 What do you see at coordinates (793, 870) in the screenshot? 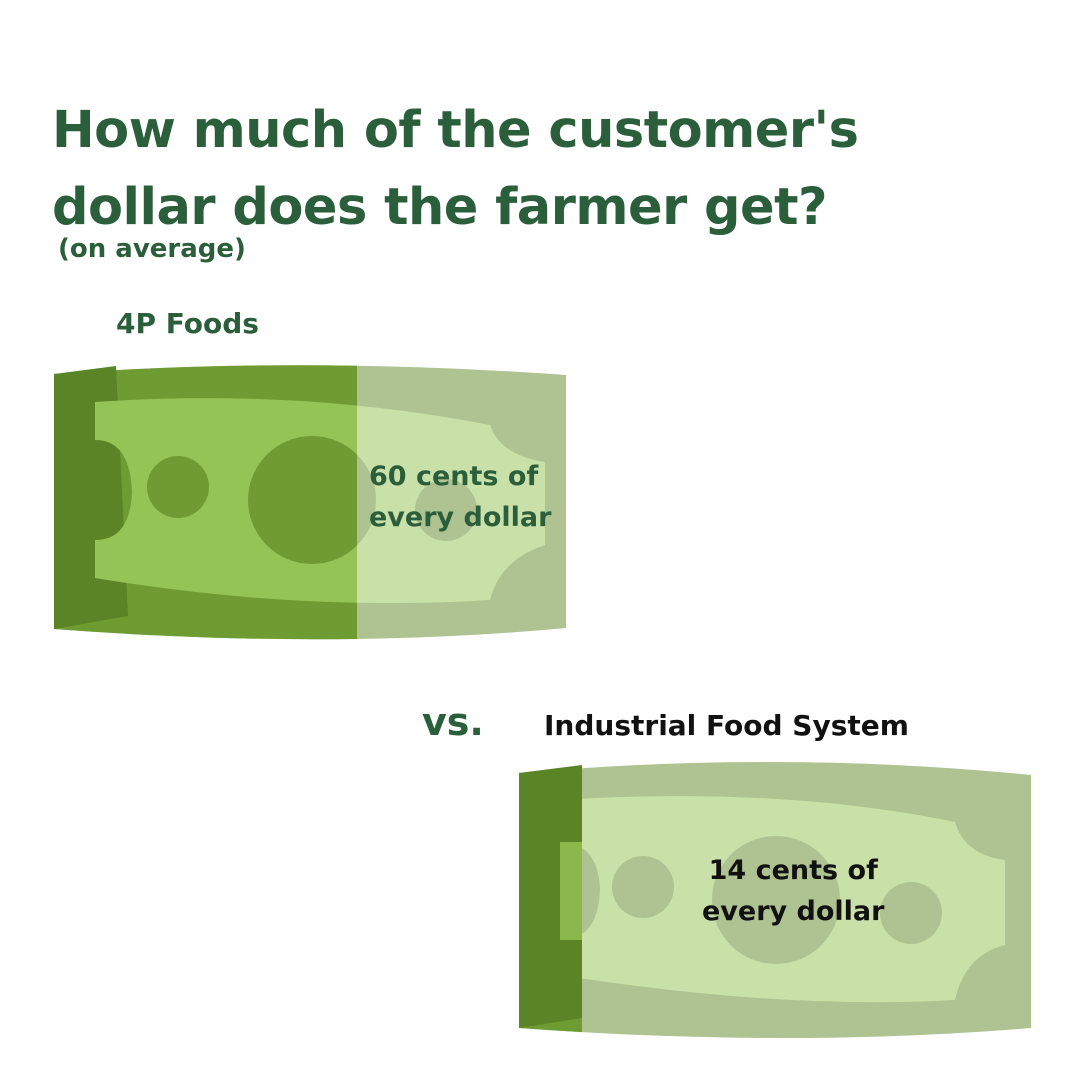
I see `industrial-share-line-1: 14 cents of` at bounding box center [793, 870].